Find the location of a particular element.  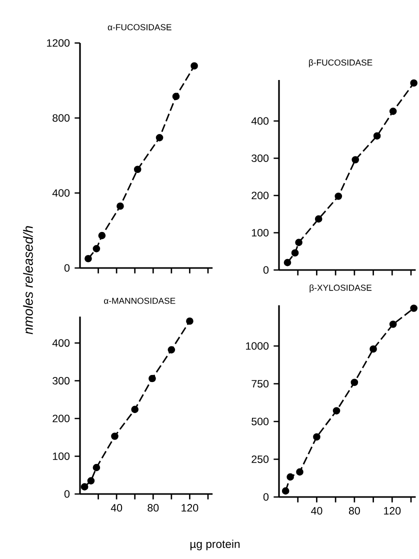

y-tick-label: 250 is located at coordinates (260, 459).